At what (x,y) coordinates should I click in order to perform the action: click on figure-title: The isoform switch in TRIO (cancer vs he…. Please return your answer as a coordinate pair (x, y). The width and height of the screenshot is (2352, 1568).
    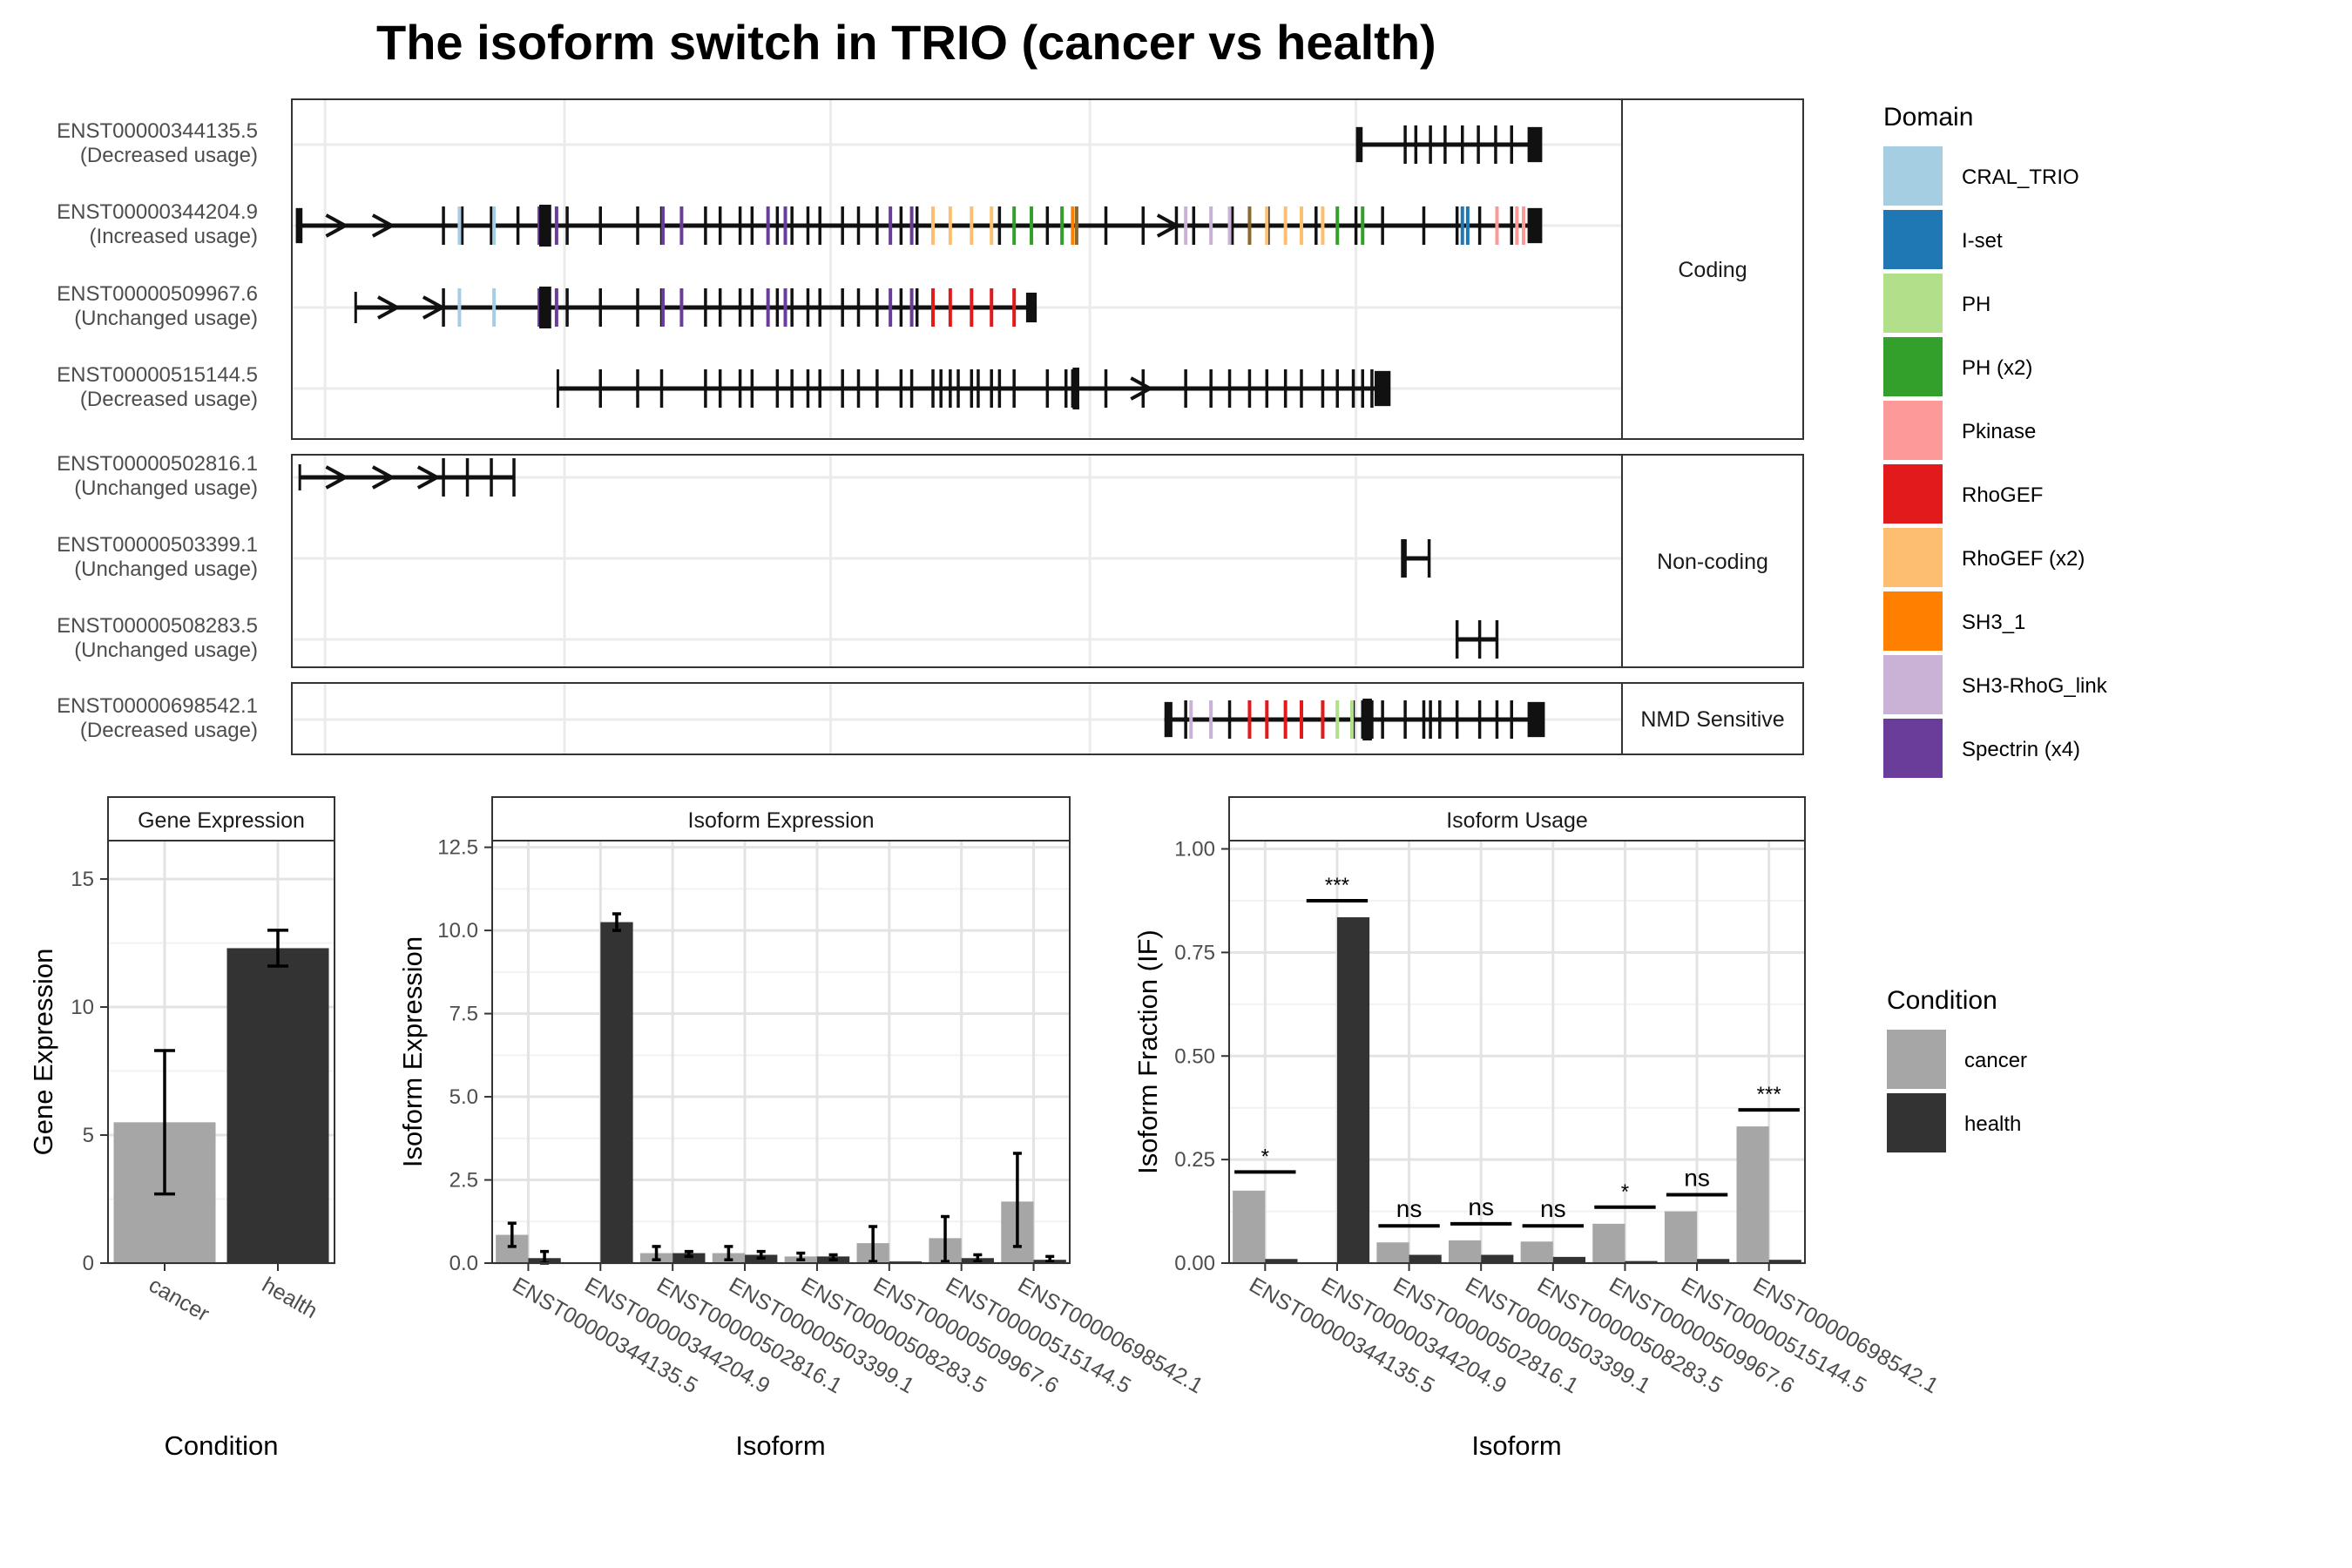
    Looking at the image, I should click on (906, 42).